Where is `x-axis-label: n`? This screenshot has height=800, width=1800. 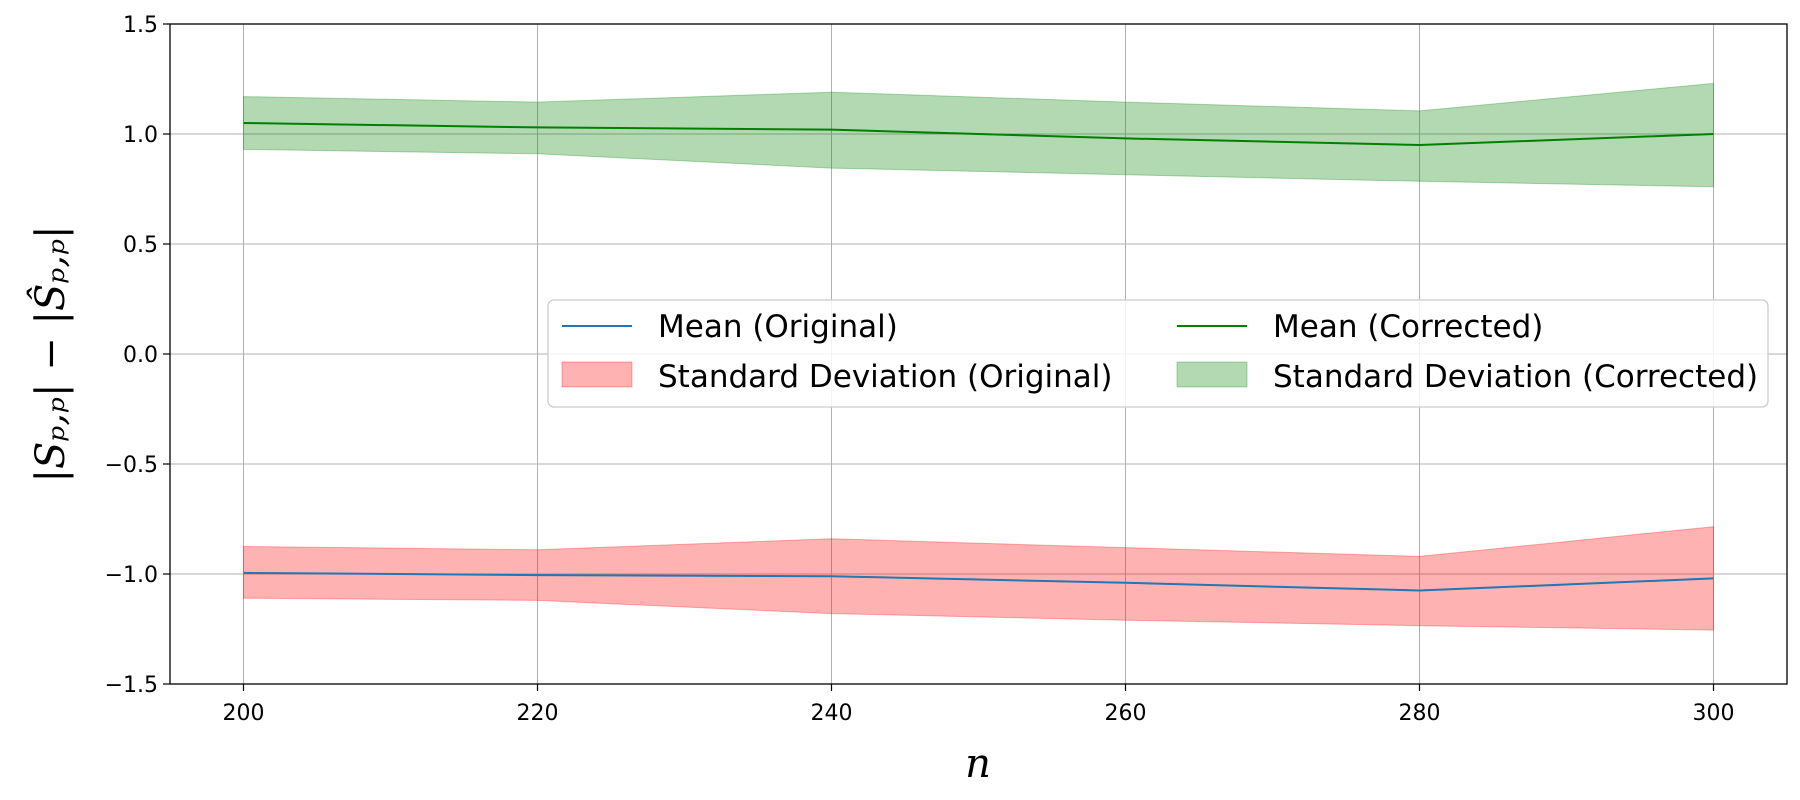
x-axis-label: n is located at coordinates (978, 764).